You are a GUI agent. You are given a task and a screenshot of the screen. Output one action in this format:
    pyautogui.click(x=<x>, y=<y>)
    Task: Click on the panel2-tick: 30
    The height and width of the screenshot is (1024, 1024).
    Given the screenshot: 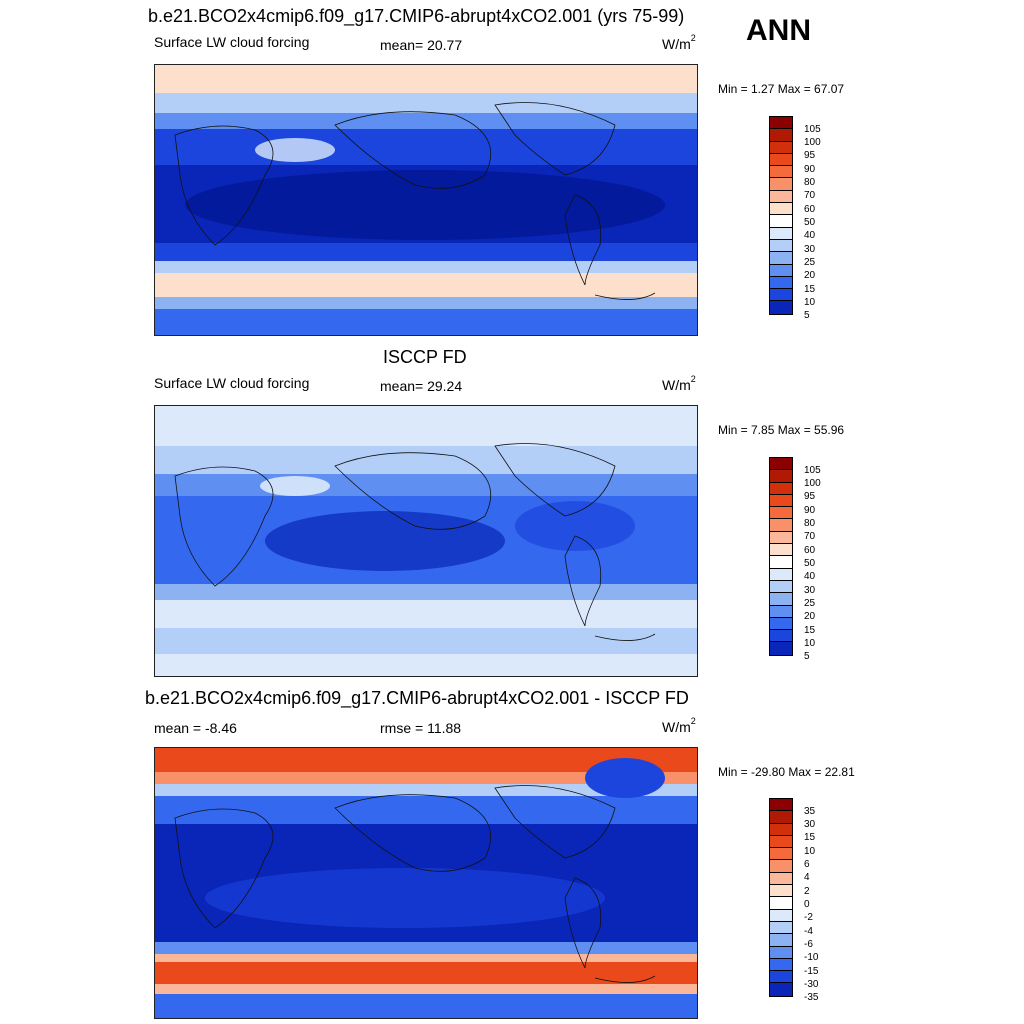 What is the action you would take?
    pyautogui.click(x=810, y=590)
    